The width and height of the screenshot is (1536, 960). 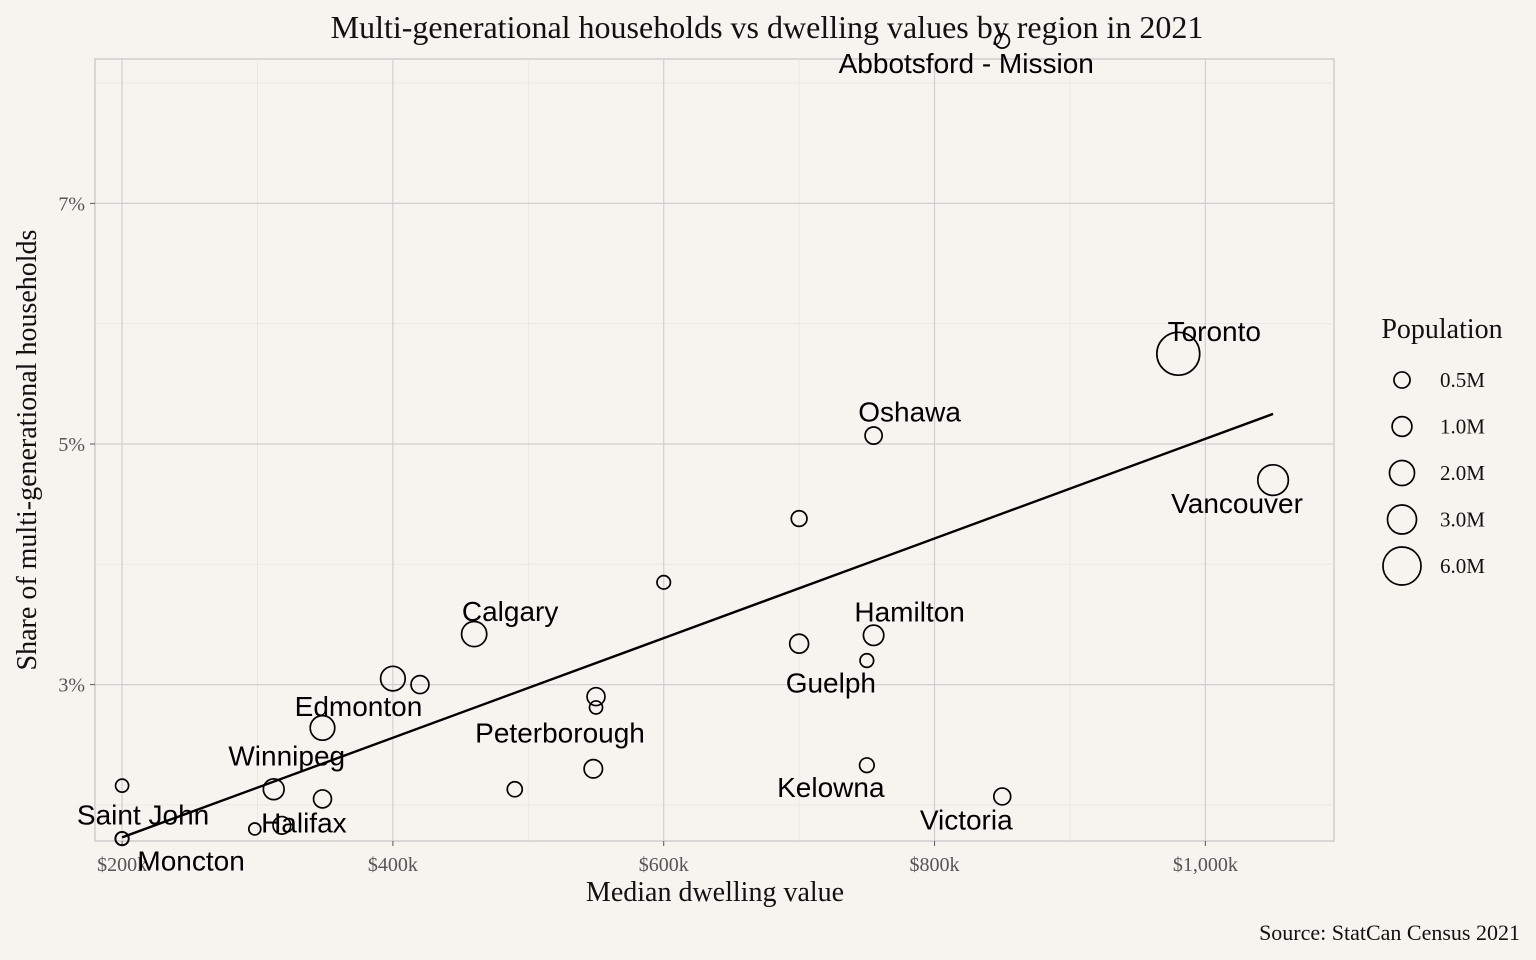 I want to click on x-tick-label: $800k, so click(x=935, y=865).